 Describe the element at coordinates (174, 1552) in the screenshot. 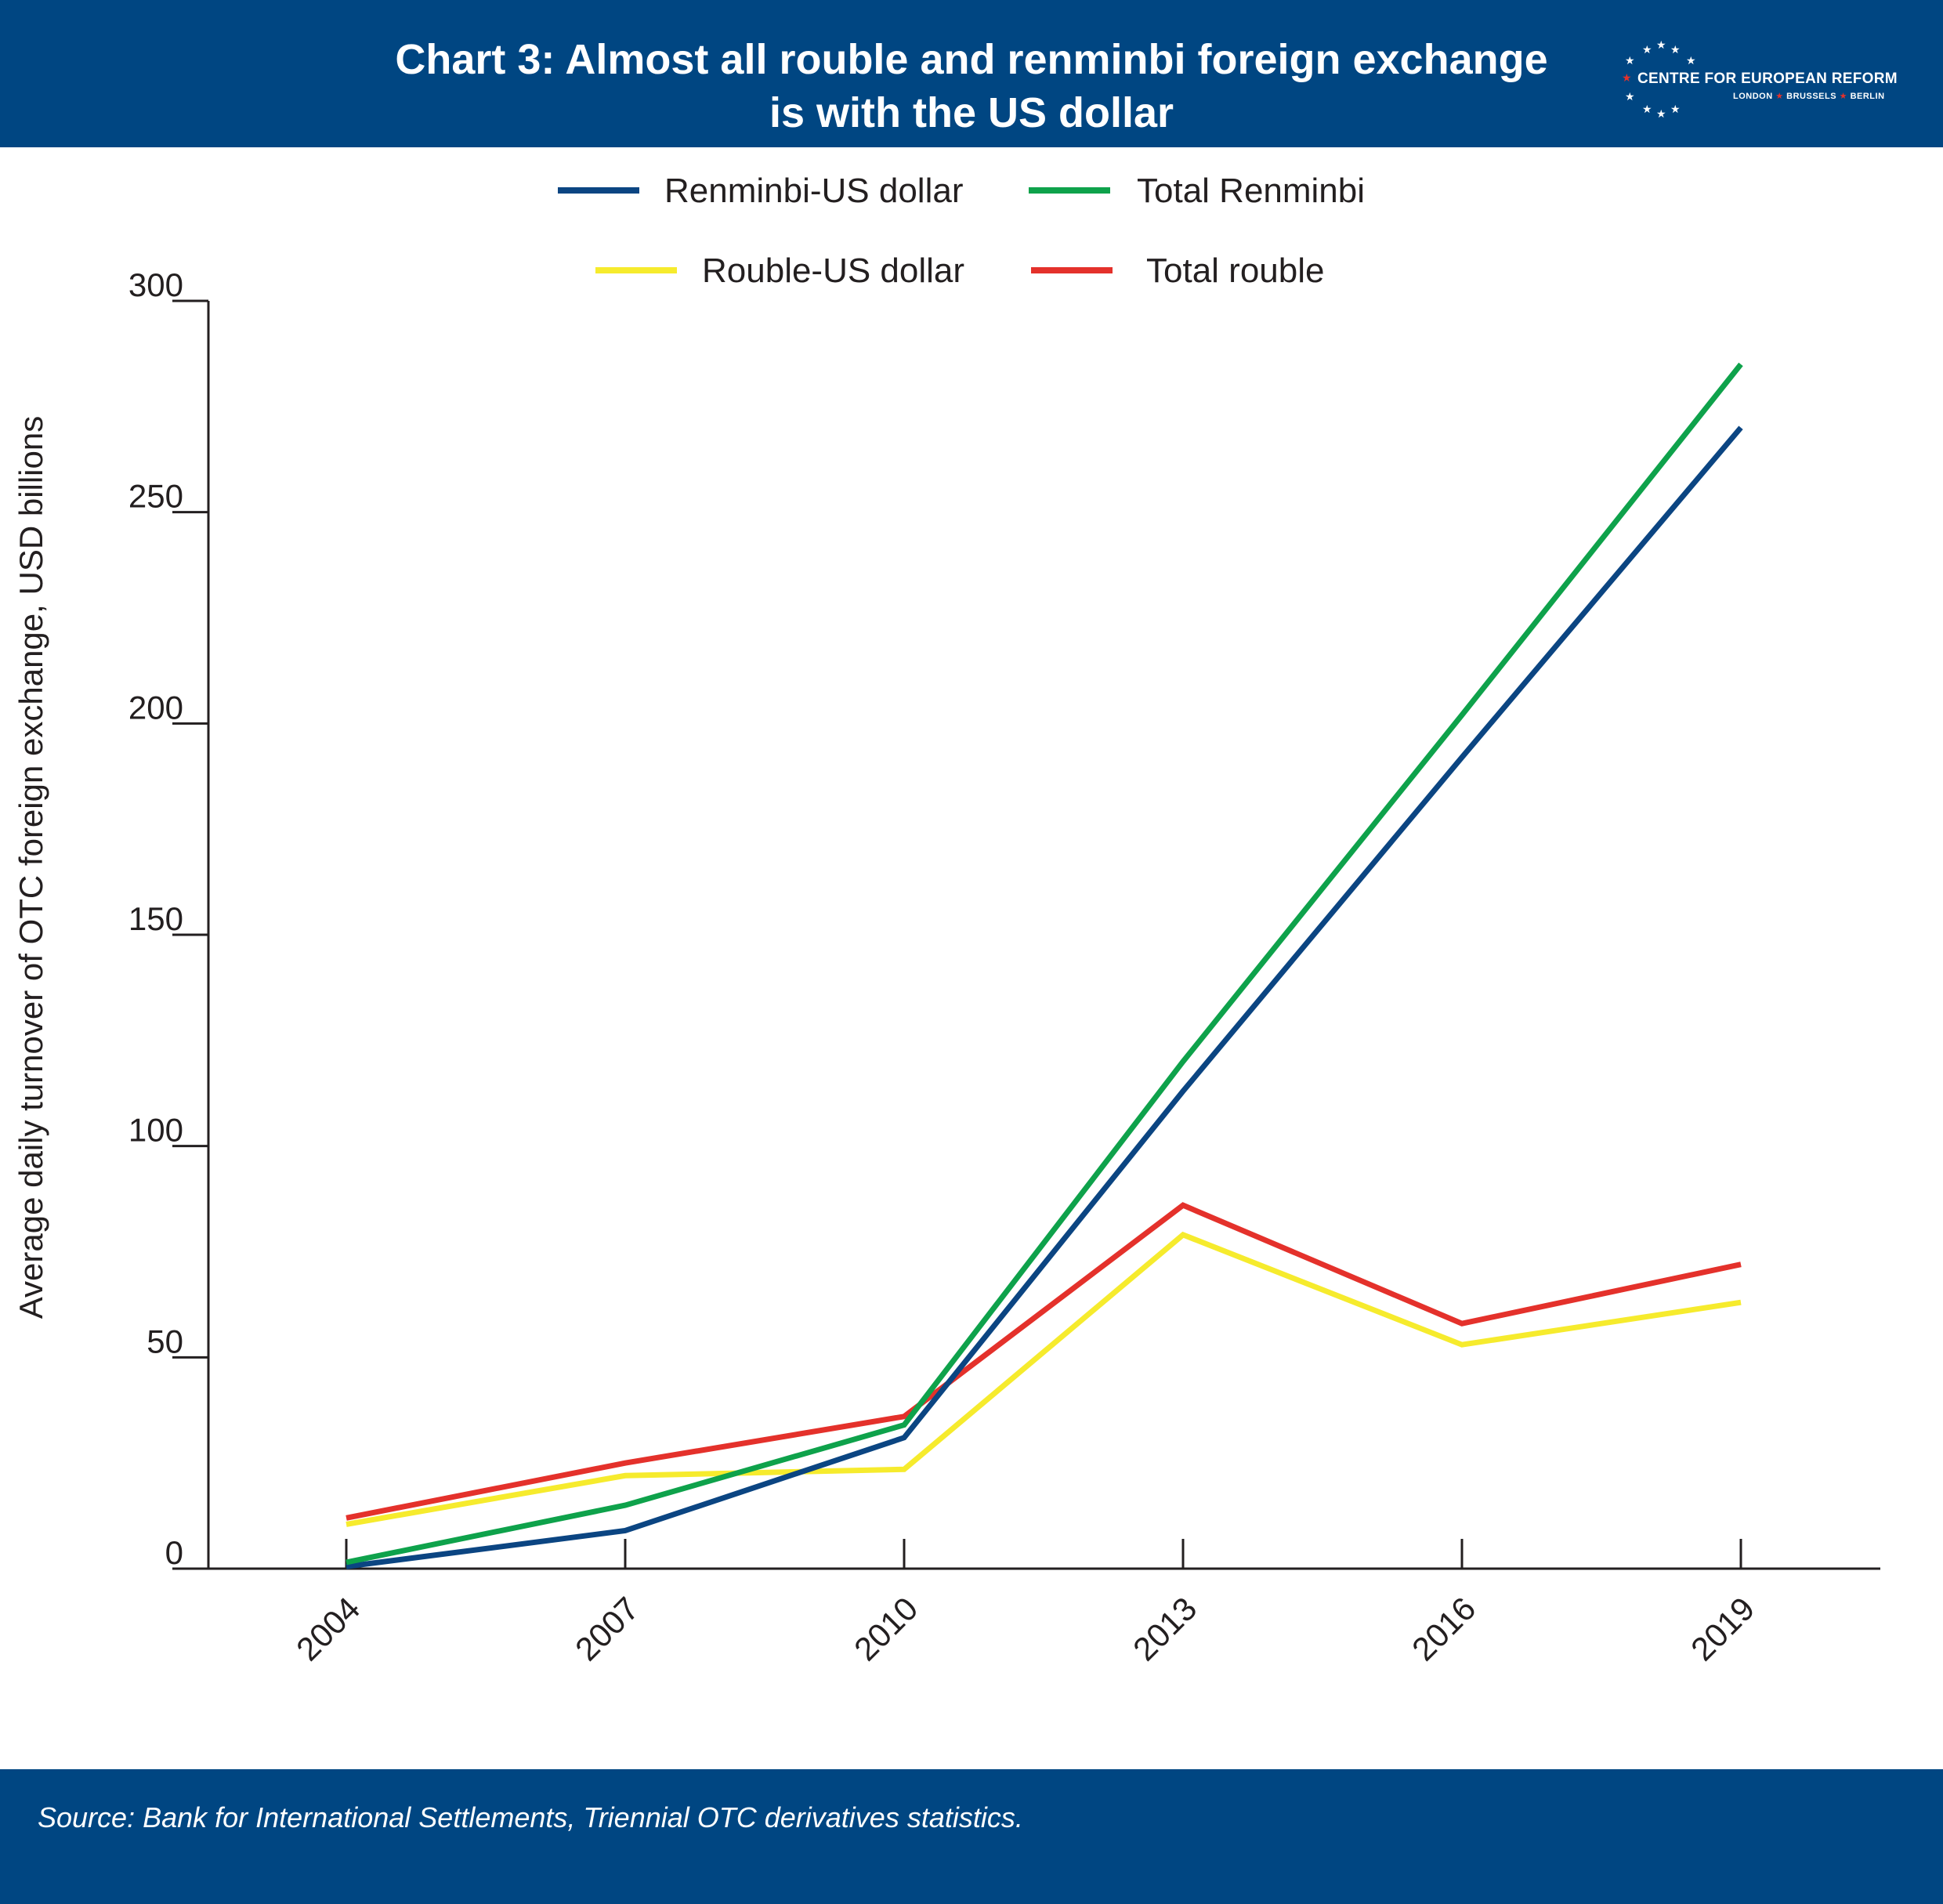

I see `y-tick-label: 0` at that location.